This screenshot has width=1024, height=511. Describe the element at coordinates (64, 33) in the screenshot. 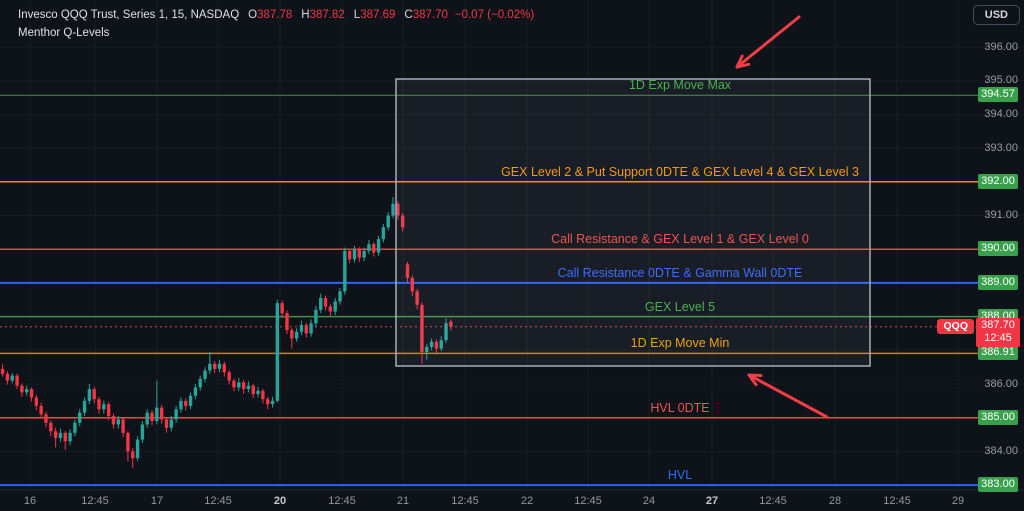

I see `indicator-label: Menthor Q-Levels` at that location.